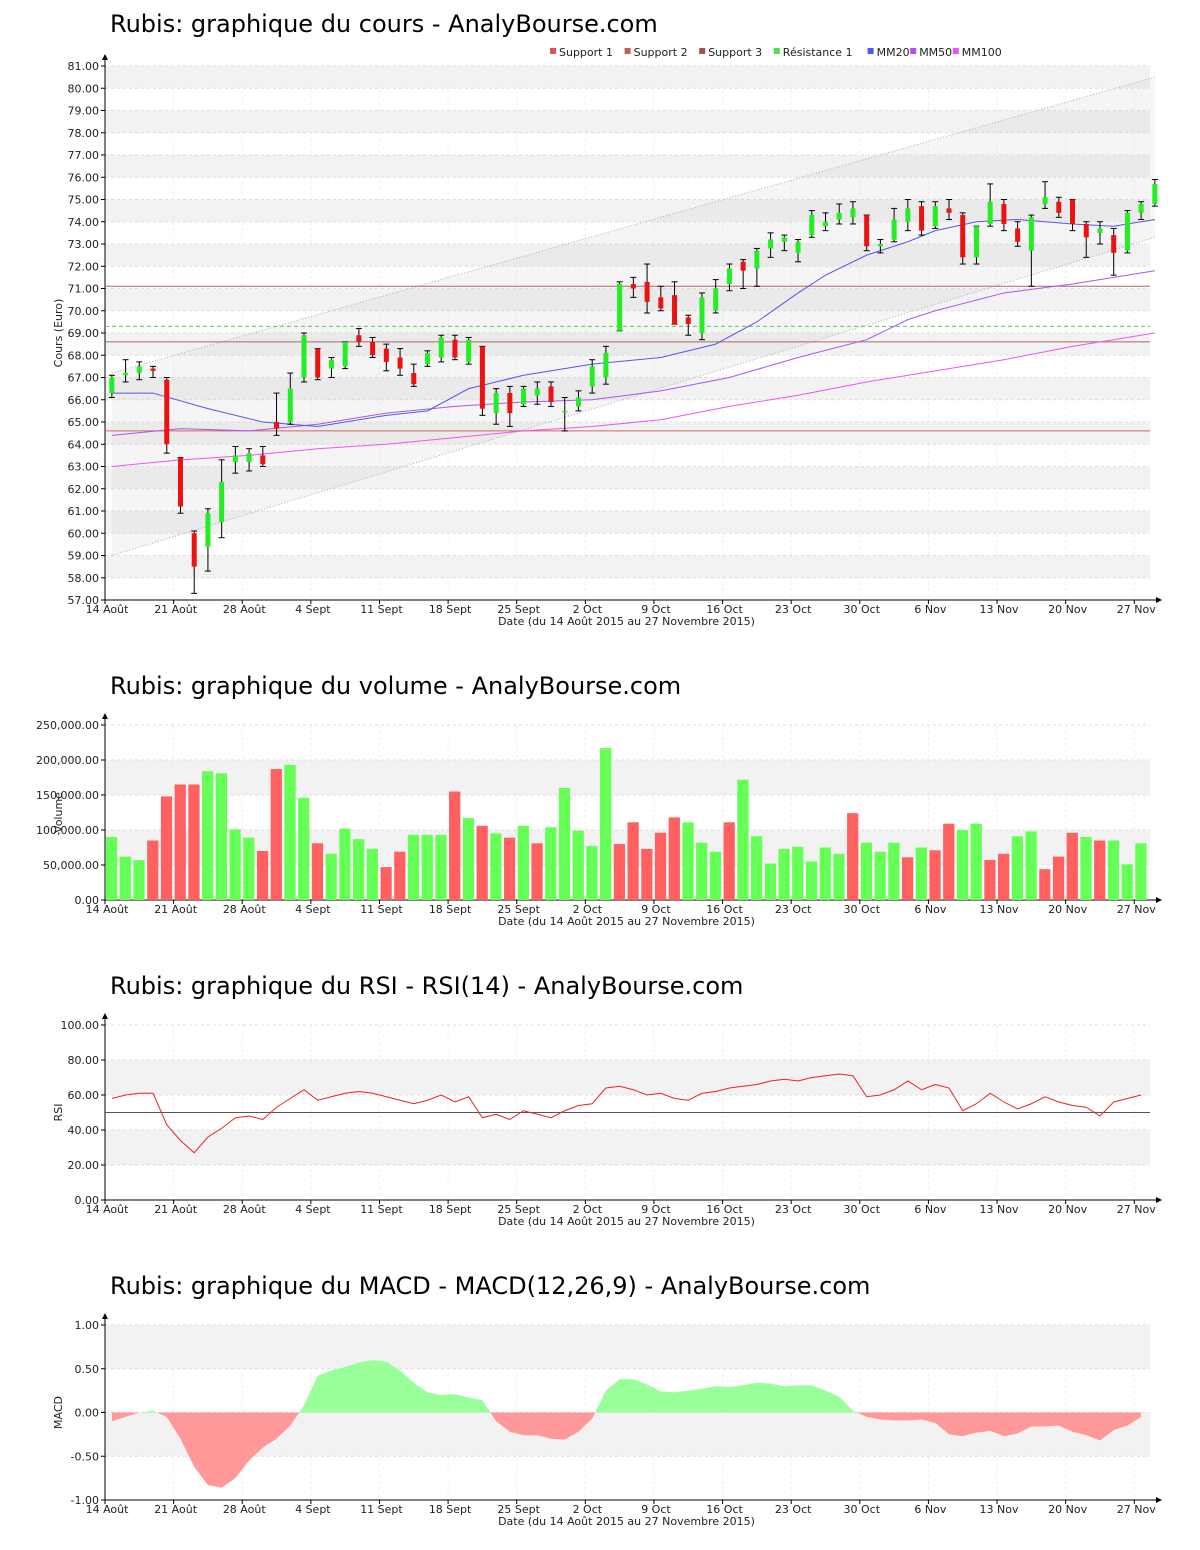  What do you see at coordinates (84, 511) in the screenshot?
I see `y-tick-label: 61.00` at bounding box center [84, 511].